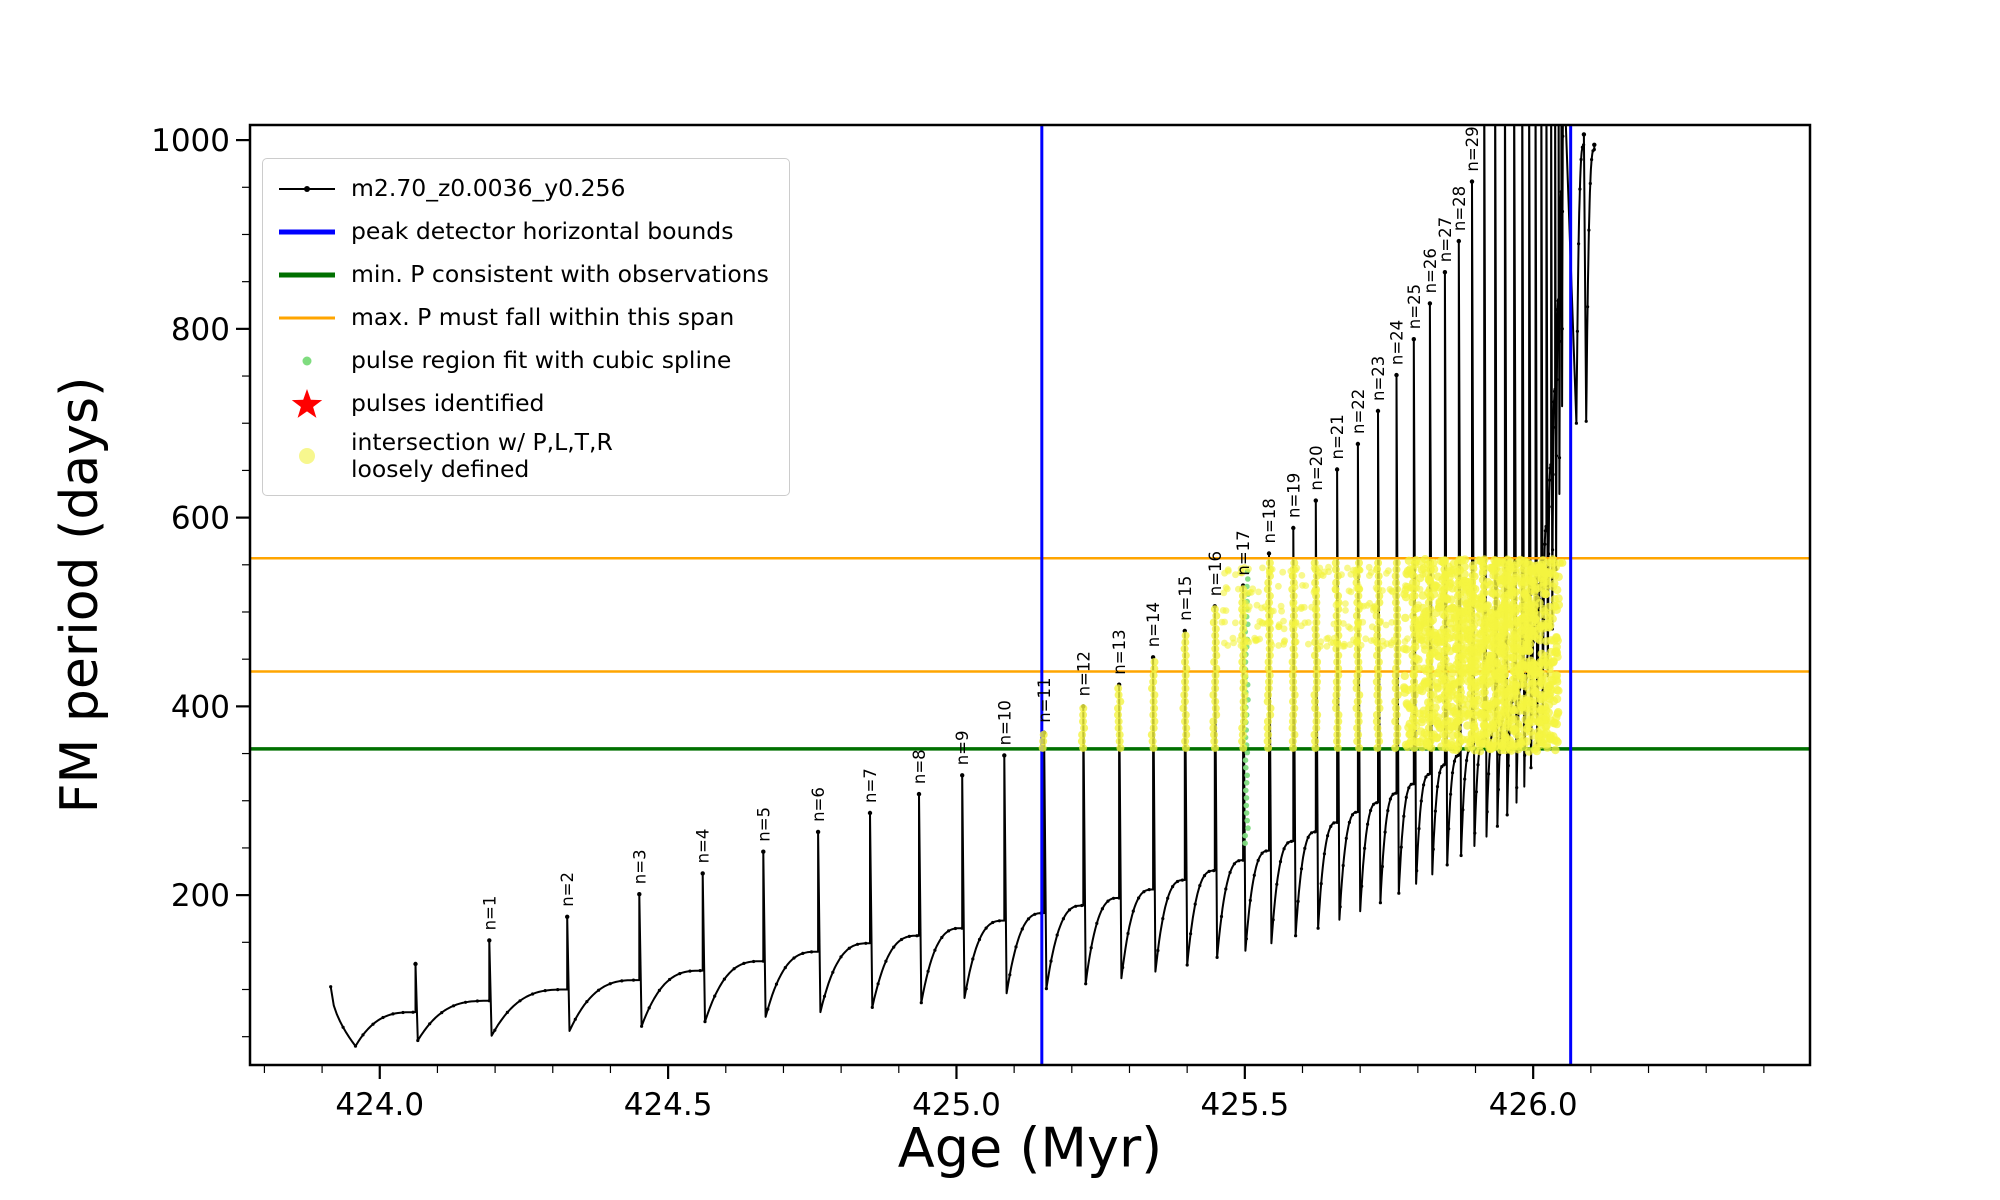 The height and width of the screenshot is (1200, 2000). What do you see at coordinates (1358, 411) in the screenshot?
I see `pulse-label: n=22` at bounding box center [1358, 411].